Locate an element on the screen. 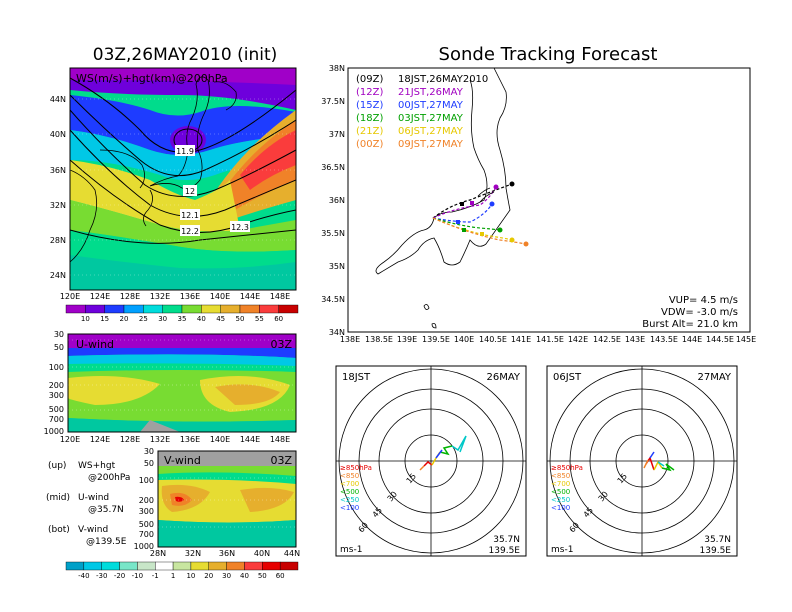 This screenshot has width=792, height=612. lon-tick: 128E is located at coordinates (130, 296).